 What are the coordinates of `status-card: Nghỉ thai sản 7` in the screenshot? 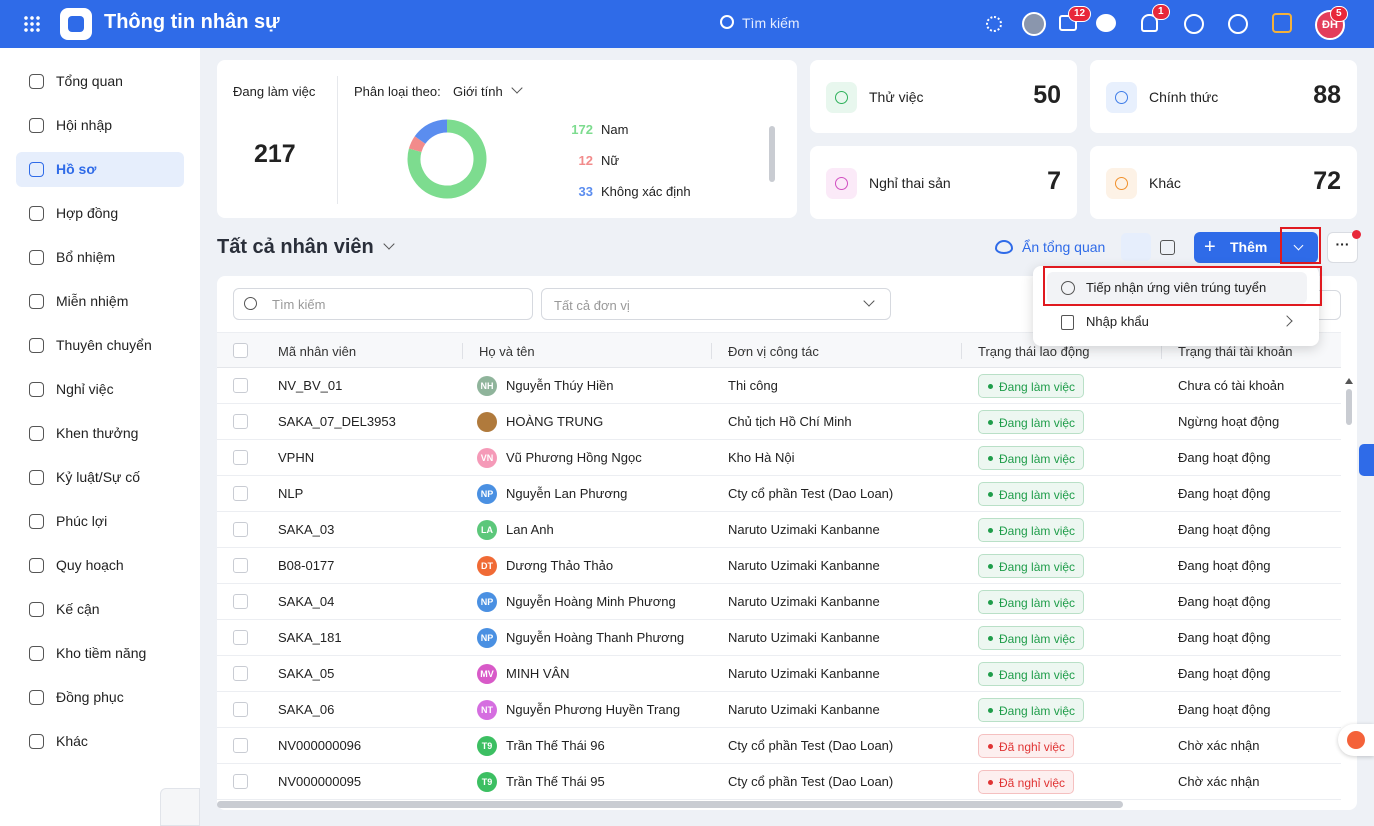 It's located at (943, 182).